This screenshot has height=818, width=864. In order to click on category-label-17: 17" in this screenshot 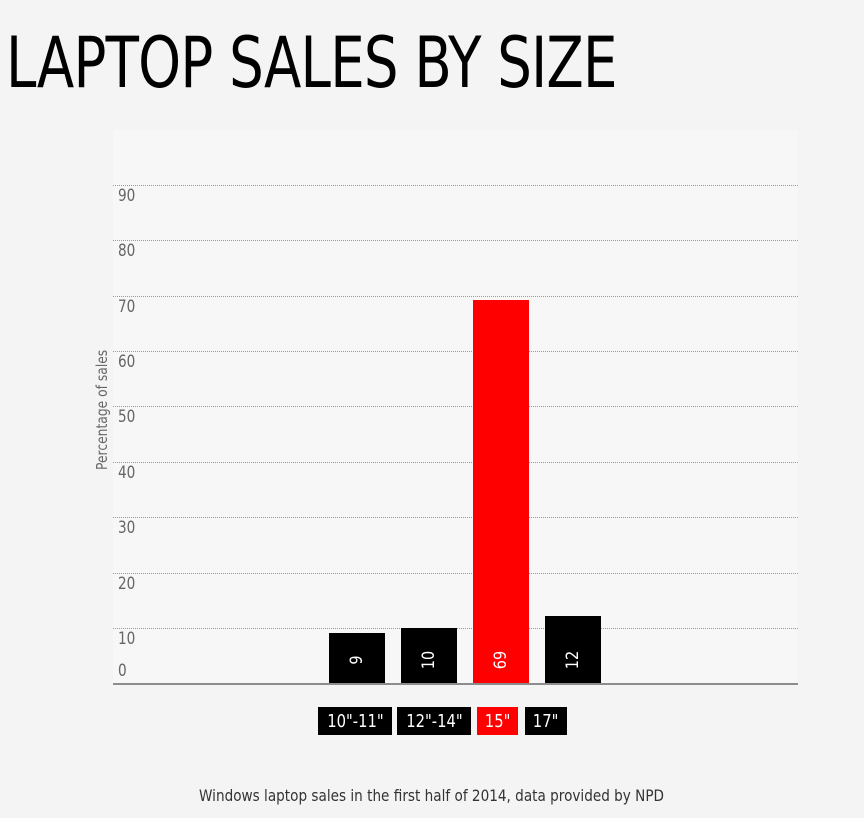, I will do `click(546, 721)`.